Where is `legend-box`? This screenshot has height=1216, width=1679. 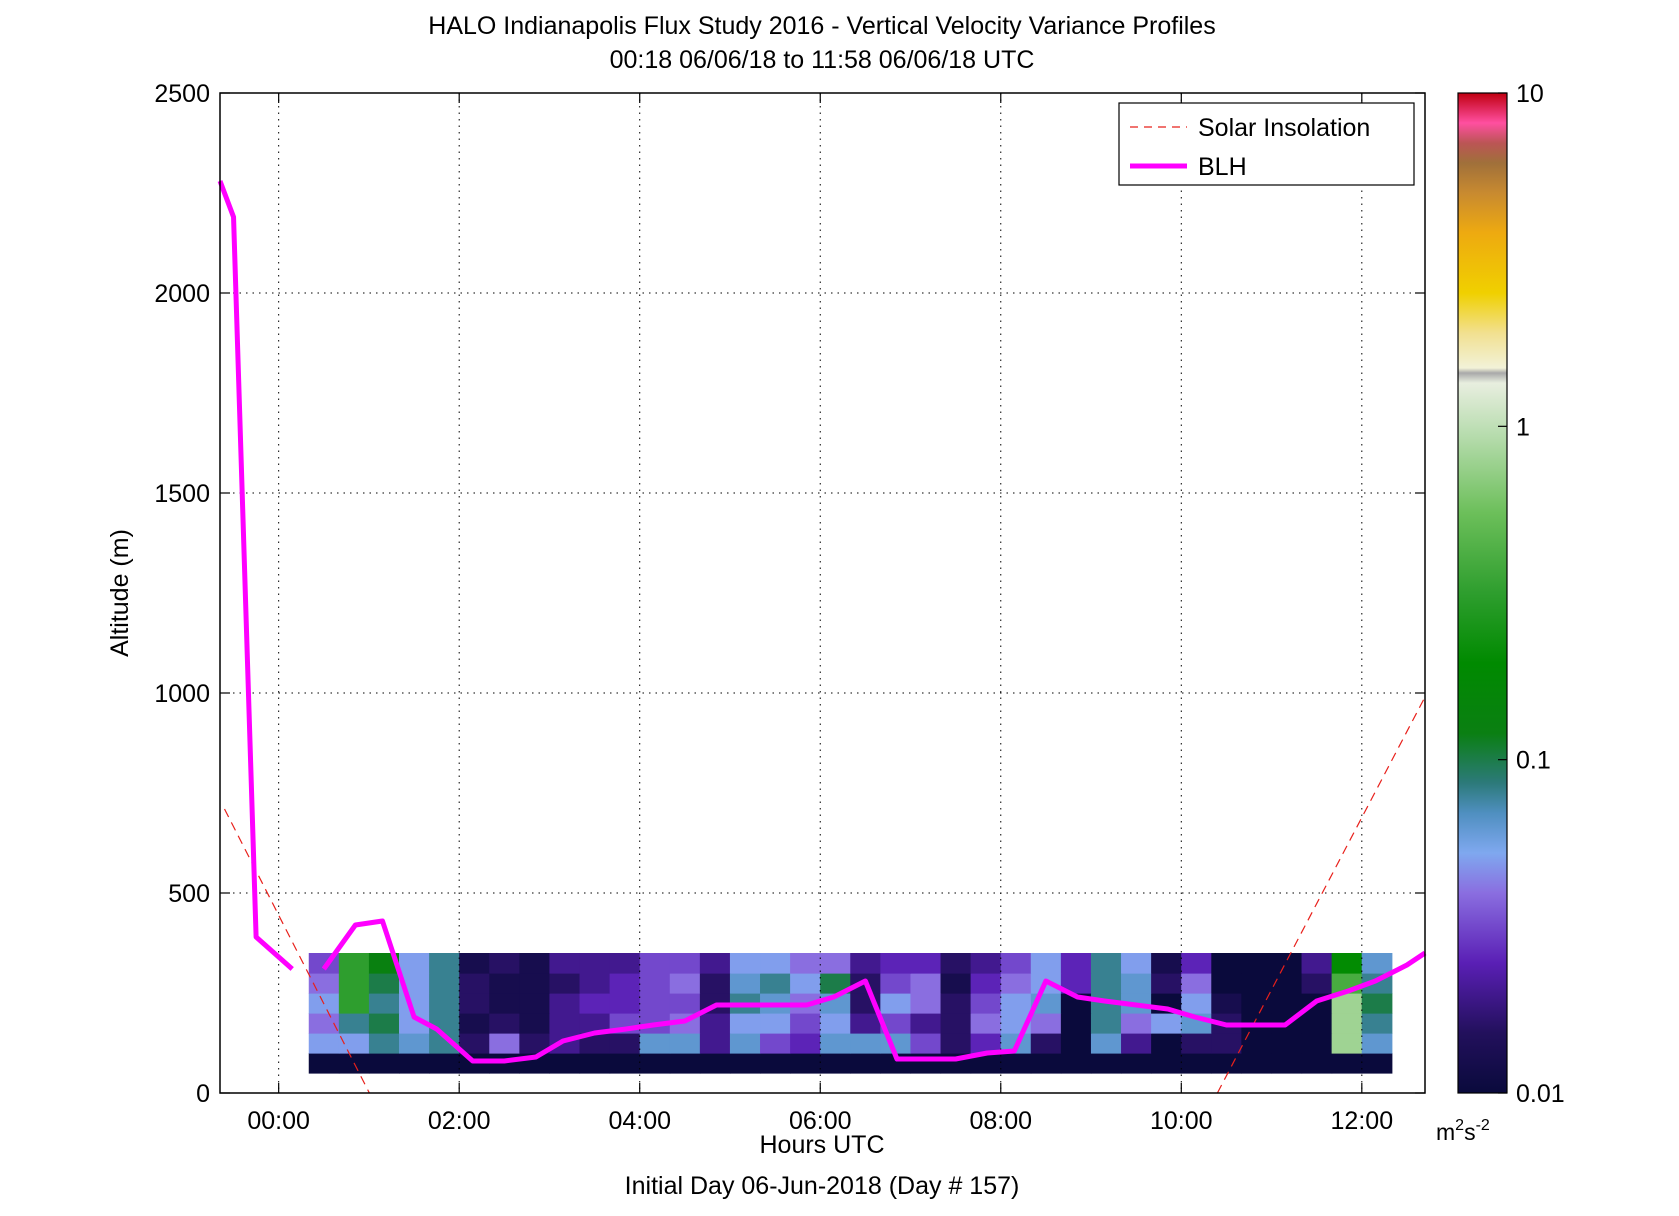 legend-box is located at coordinates (1266, 144).